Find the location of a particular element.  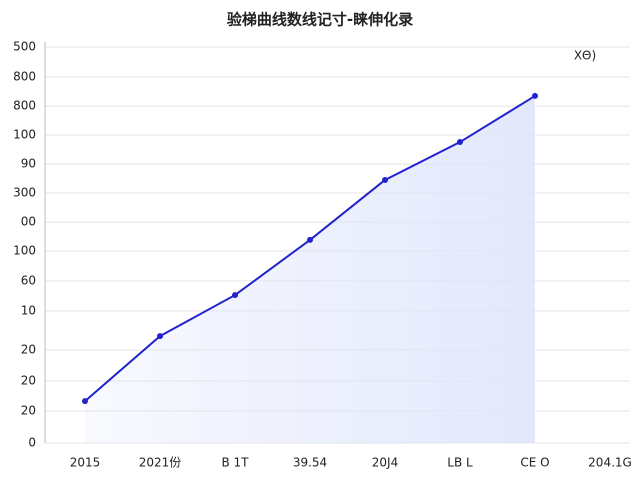

chart-title: 验梯曲线数线记寸-睐伸化录 is located at coordinates (320, 20).